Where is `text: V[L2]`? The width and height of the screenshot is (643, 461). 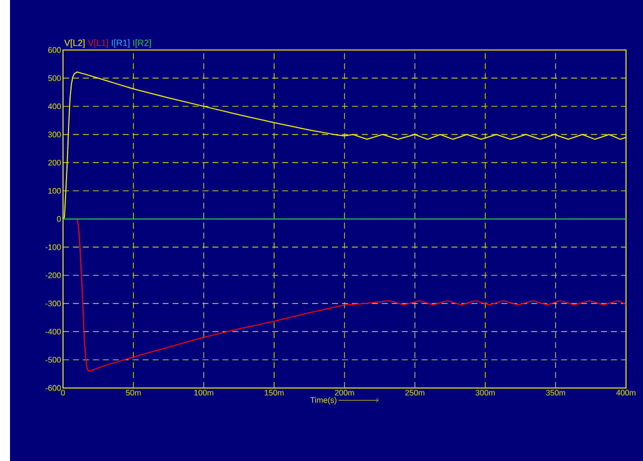
text: V[L2] is located at coordinates (74, 43).